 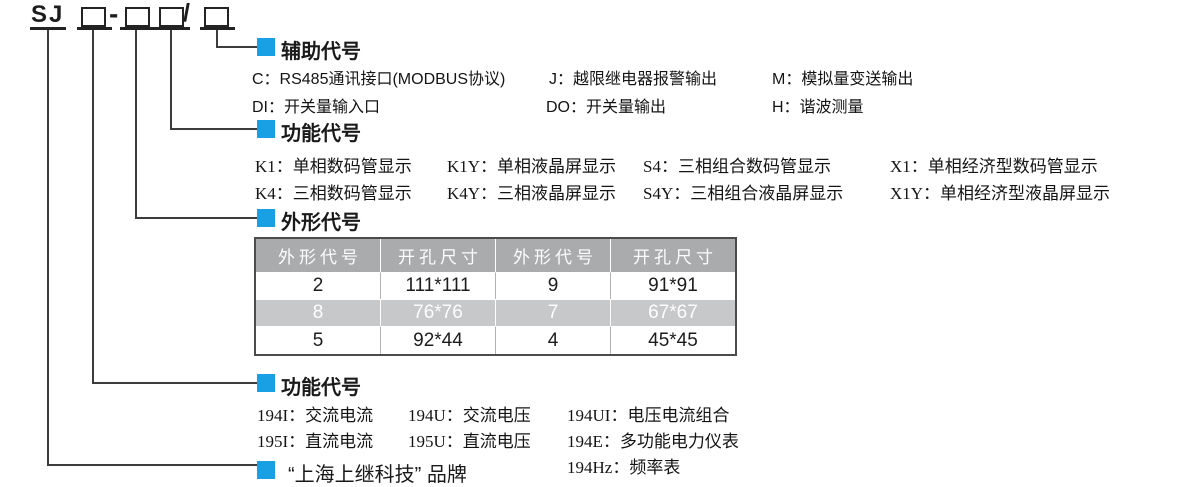 What do you see at coordinates (737, 166) in the screenshot?
I see `display-code-item: S4：三相组合数码管显示` at bounding box center [737, 166].